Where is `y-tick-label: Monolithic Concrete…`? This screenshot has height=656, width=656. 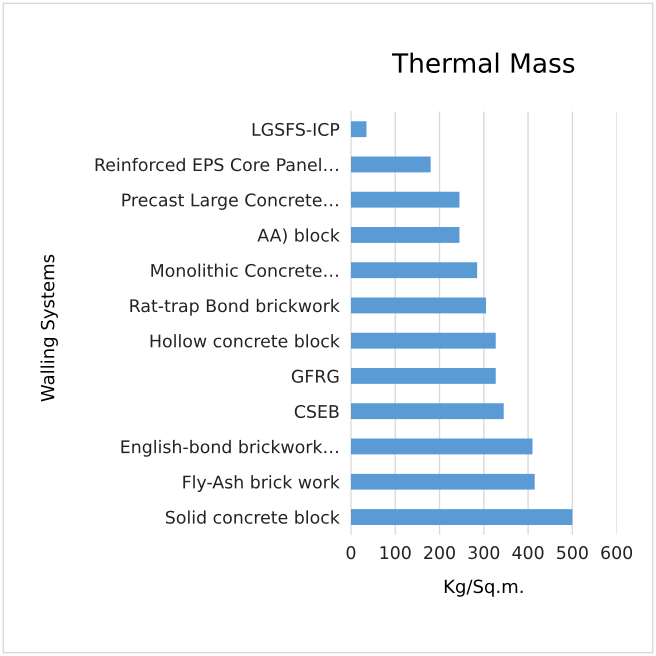 y-tick-label: Monolithic Concrete… is located at coordinates (244, 271).